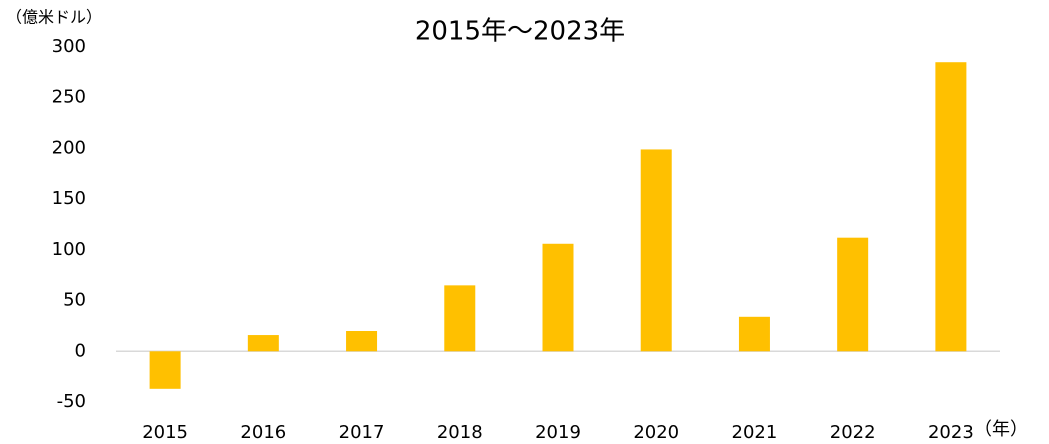  I want to click on chart-title: 2015年～2023年, so click(520, 32).